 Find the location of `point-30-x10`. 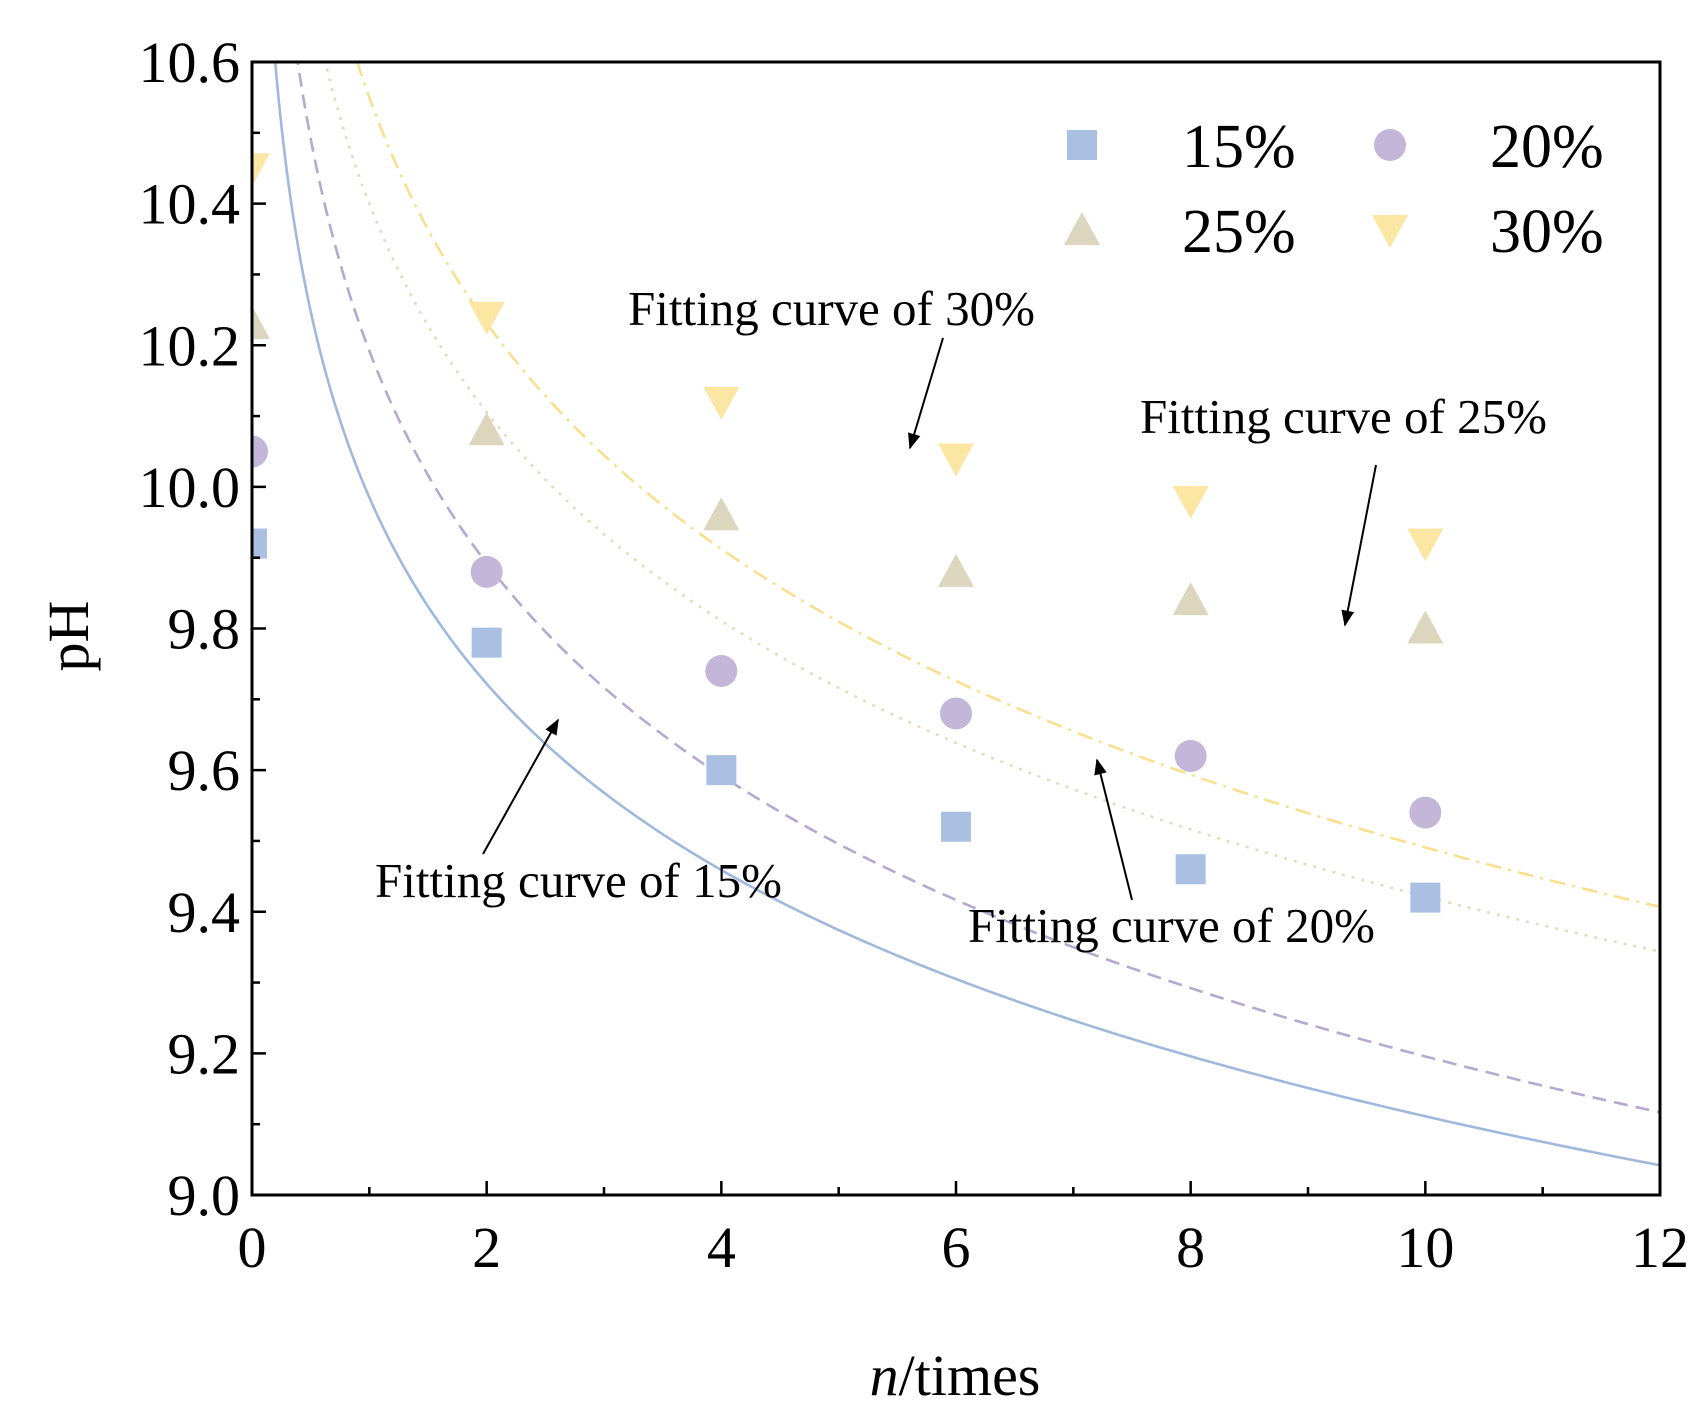

point-30-x10 is located at coordinates (1425, 545).